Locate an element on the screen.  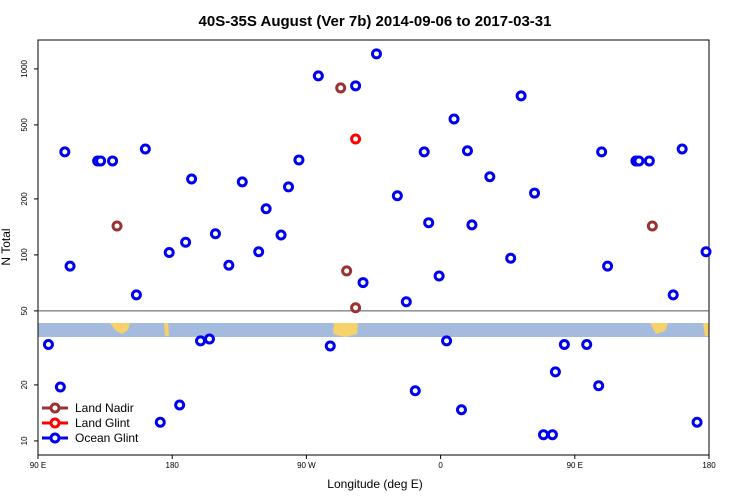
y-tick-label: 100 is located at coordinates (24, 255).